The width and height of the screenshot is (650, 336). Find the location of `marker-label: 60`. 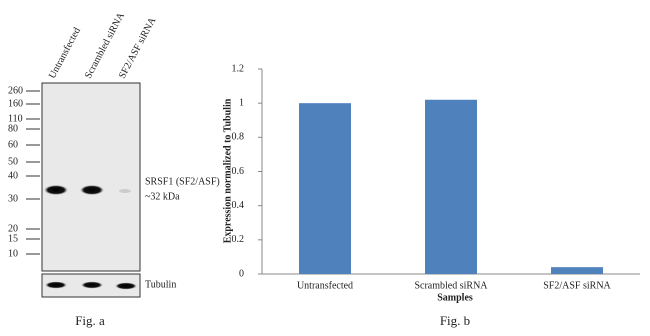

marker-label: 60 is located at coordinates (13, 144).